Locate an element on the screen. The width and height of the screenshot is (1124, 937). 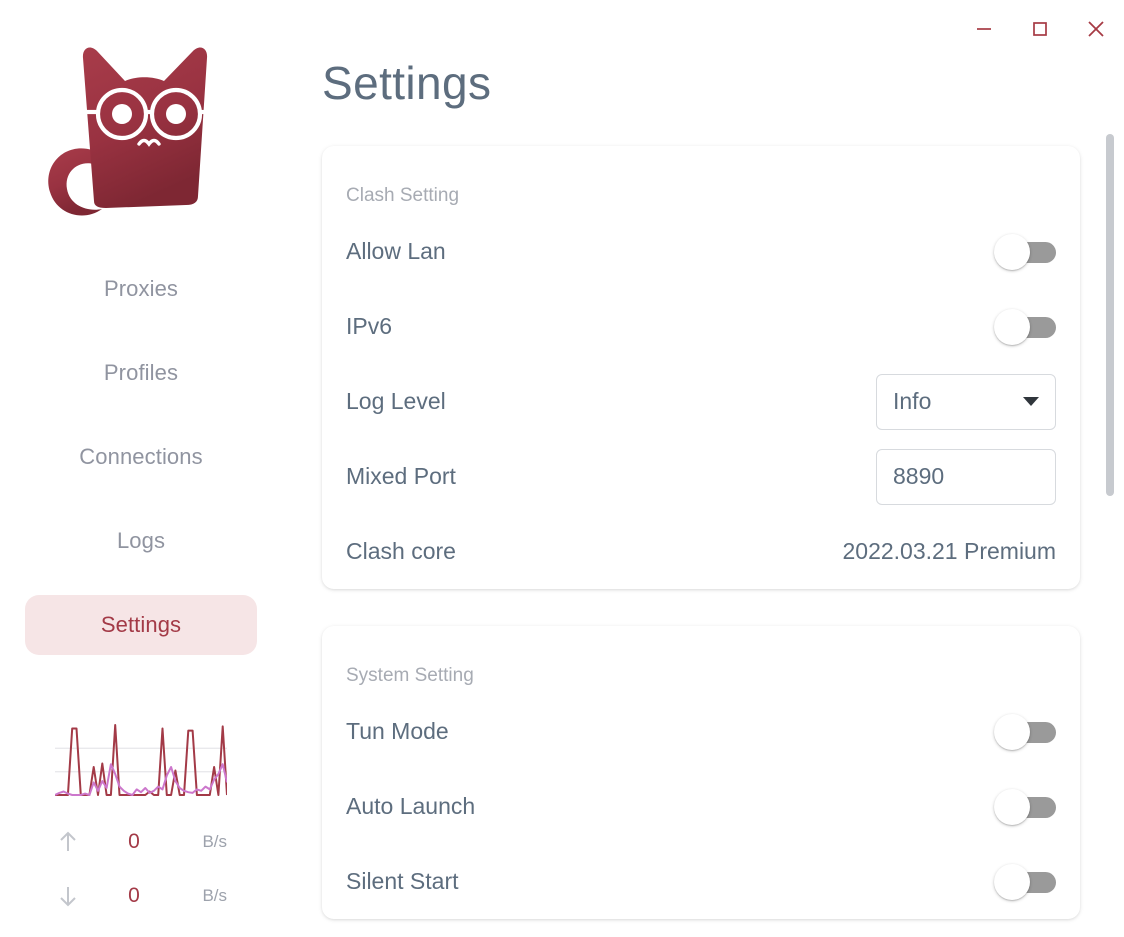
mixed-port-value: 8890 is located at coordinates (919, 476).